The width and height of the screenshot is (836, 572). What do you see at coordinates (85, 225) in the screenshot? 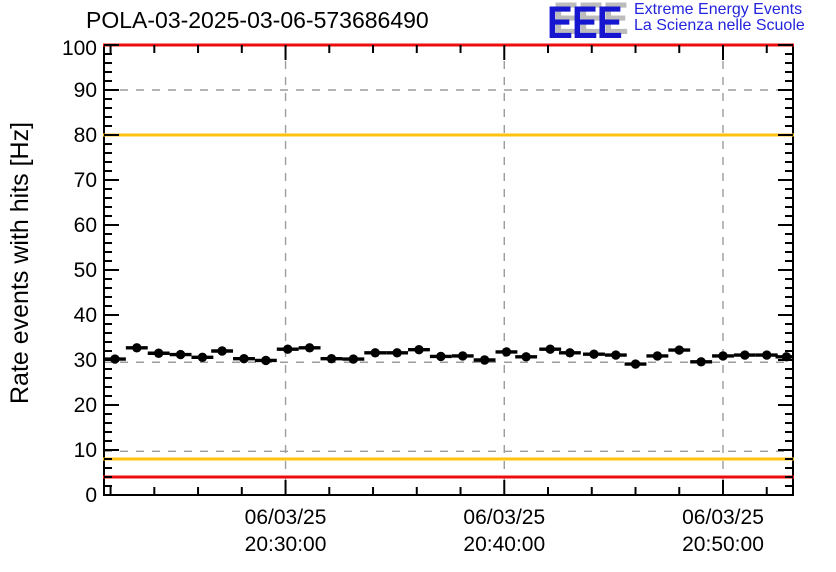
I see `y-tick-label: 60` at bounding box center [85, 225].